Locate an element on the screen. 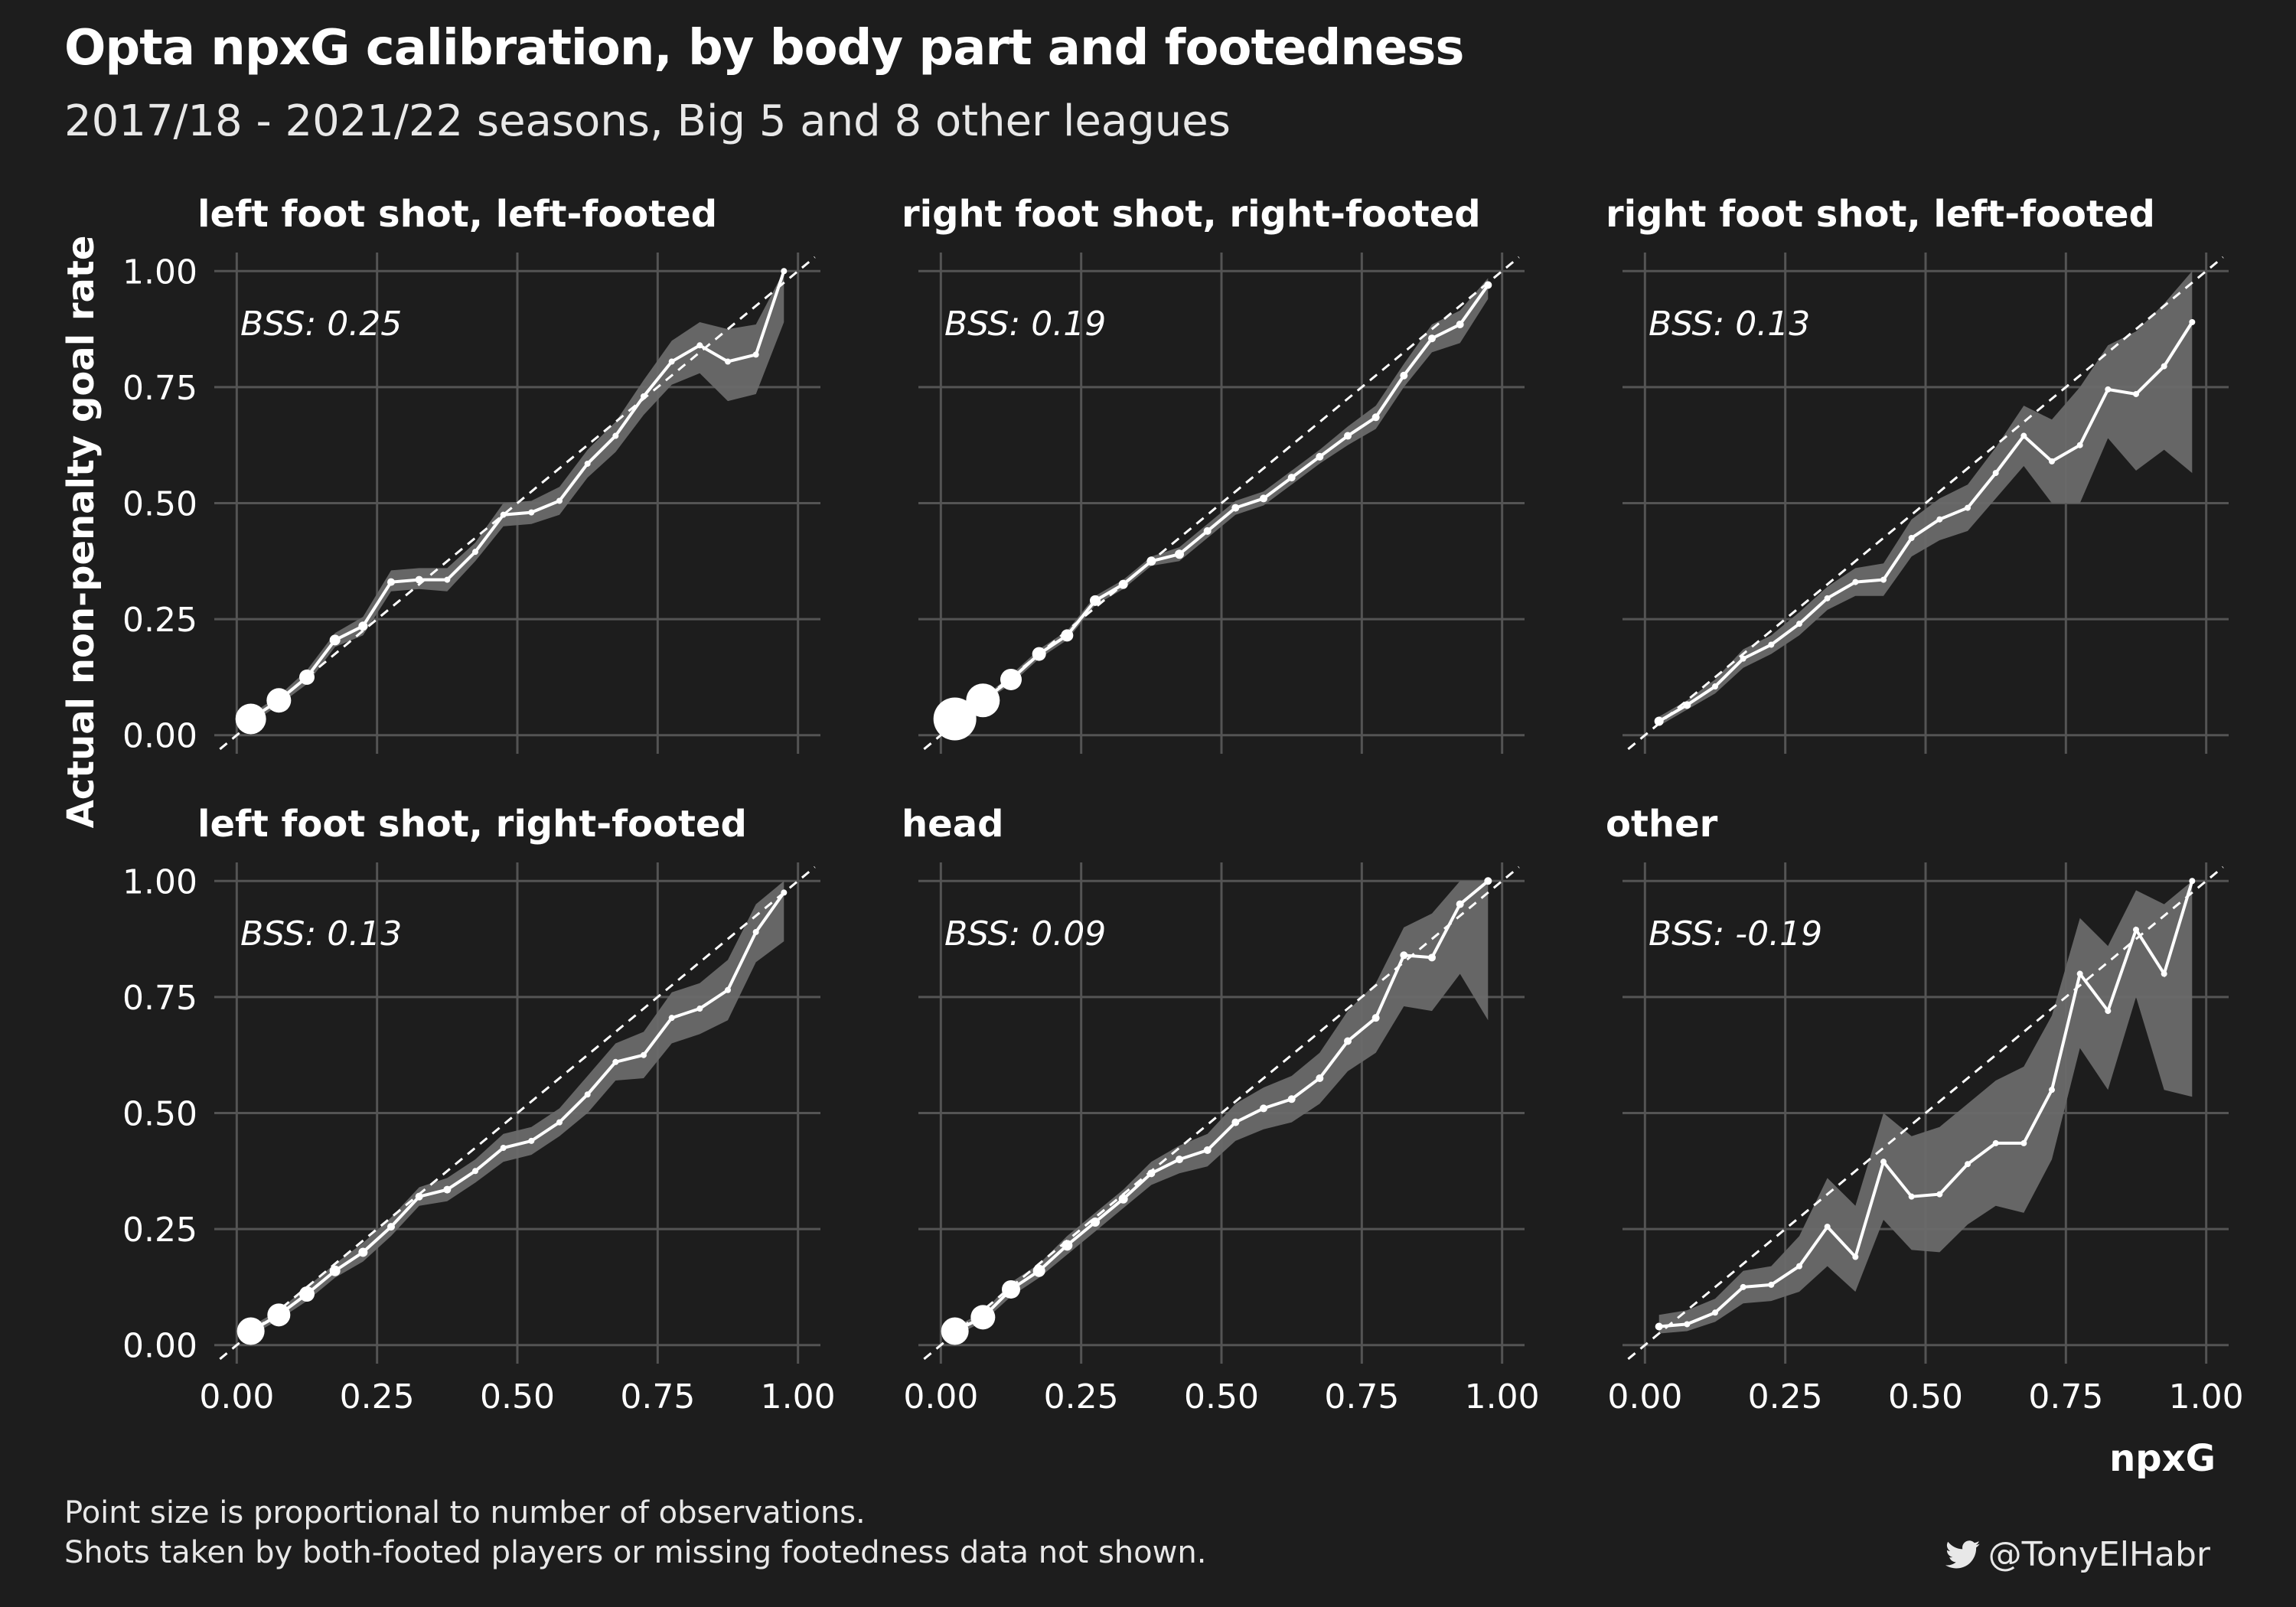 The width and height of the screenshot is (2296, 1607). y-tick-label: 0.00 is located at coordinates (159, 1346).